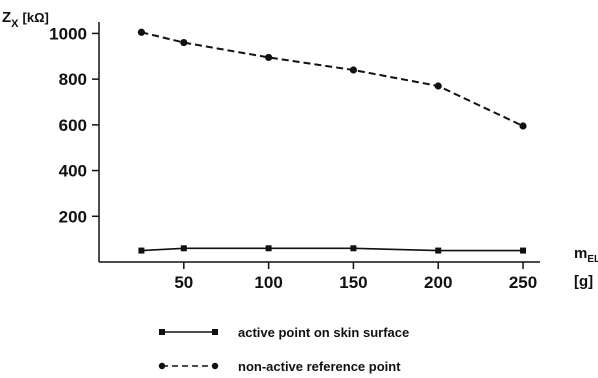 The image size is (598, 378). What do you see at coordinates (15, 24) in the screenshot?
I see `y-axis-title-sub: X` at bounding box center [15, 24].